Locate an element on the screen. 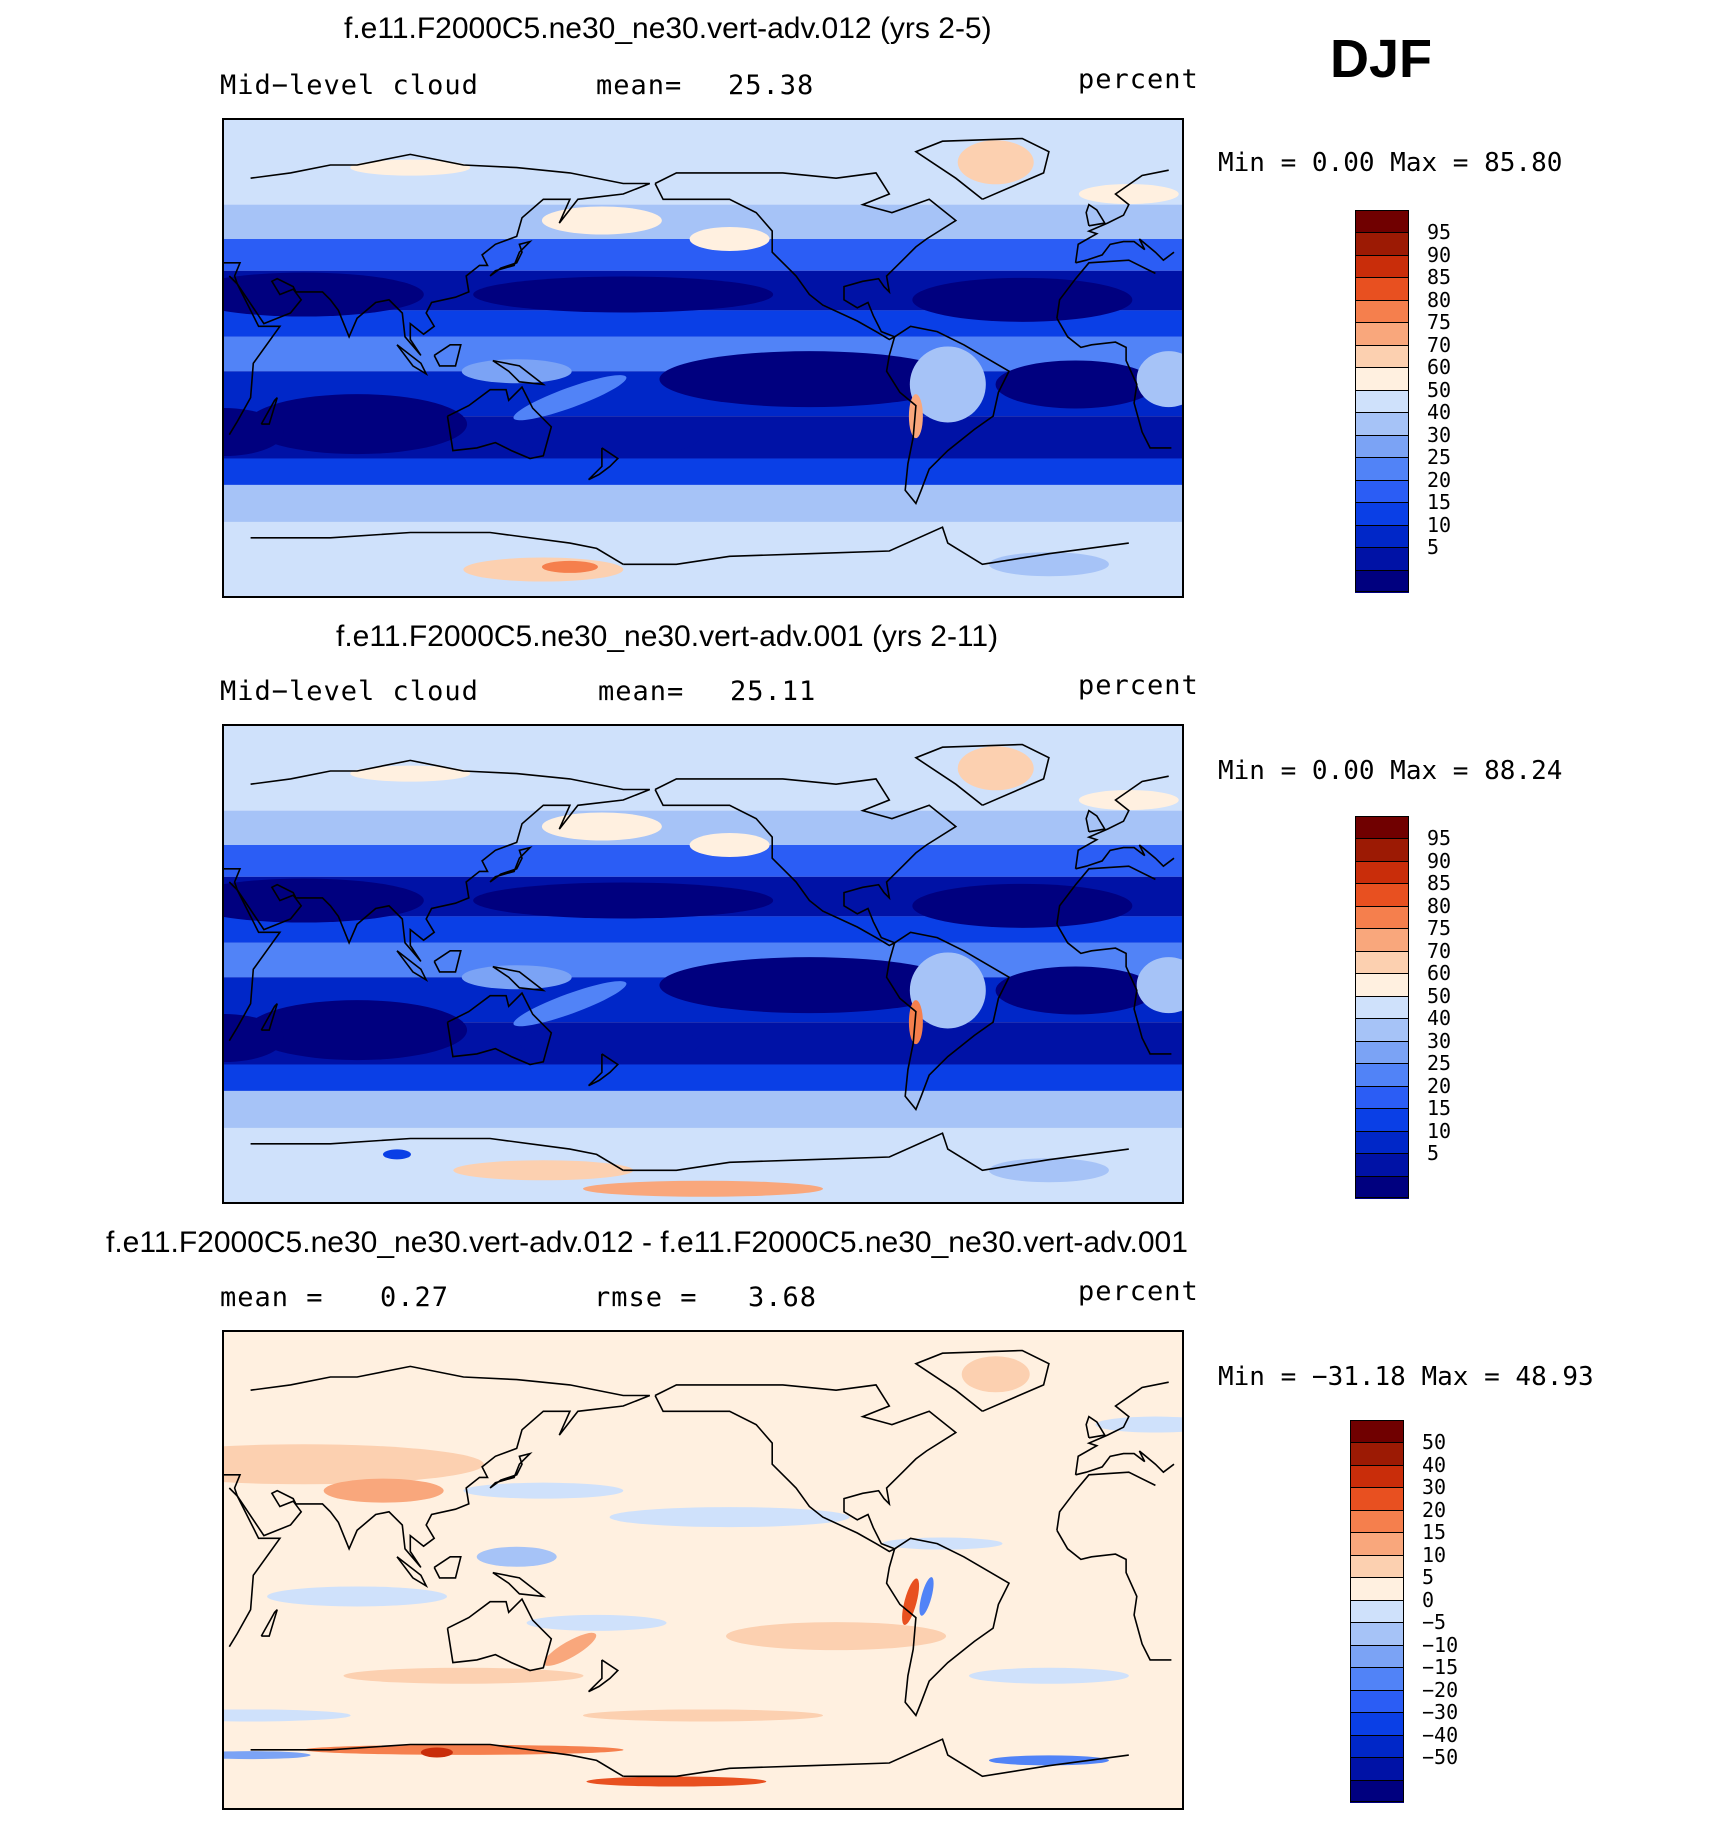 The height and width of the screenshot is (1825, 1710). coastline-namerica is located at coordinates (806, 862).